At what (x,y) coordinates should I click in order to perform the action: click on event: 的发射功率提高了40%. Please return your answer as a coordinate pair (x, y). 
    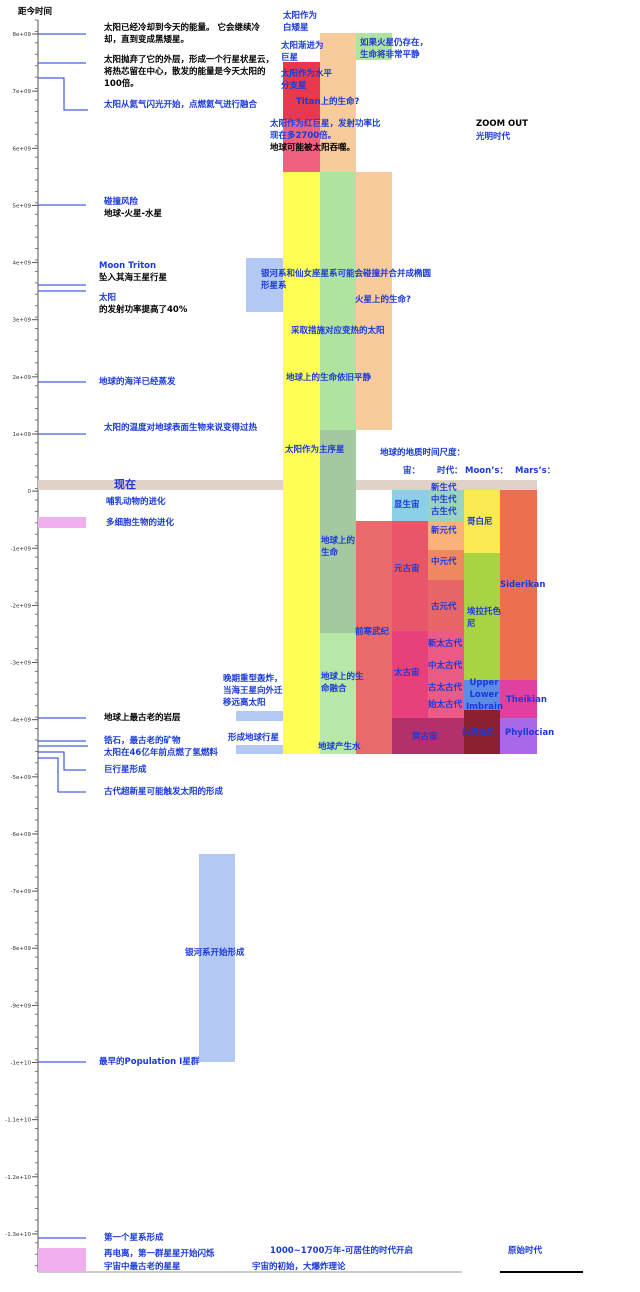
    Looking at the image, I should click on (143, 310).